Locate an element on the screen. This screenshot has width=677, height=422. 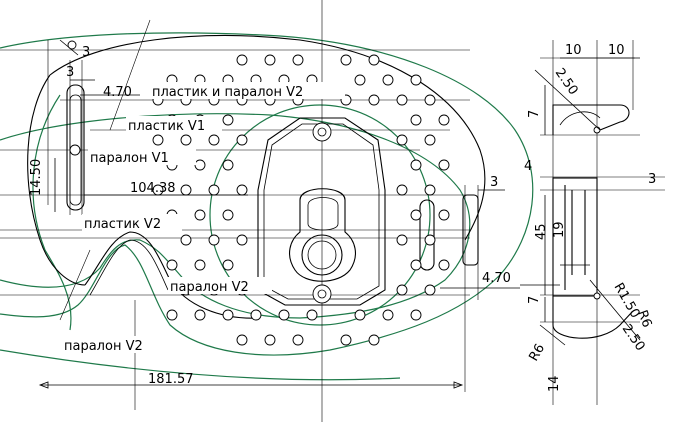
bottom-green-curve is located at coordinates (200, 365).